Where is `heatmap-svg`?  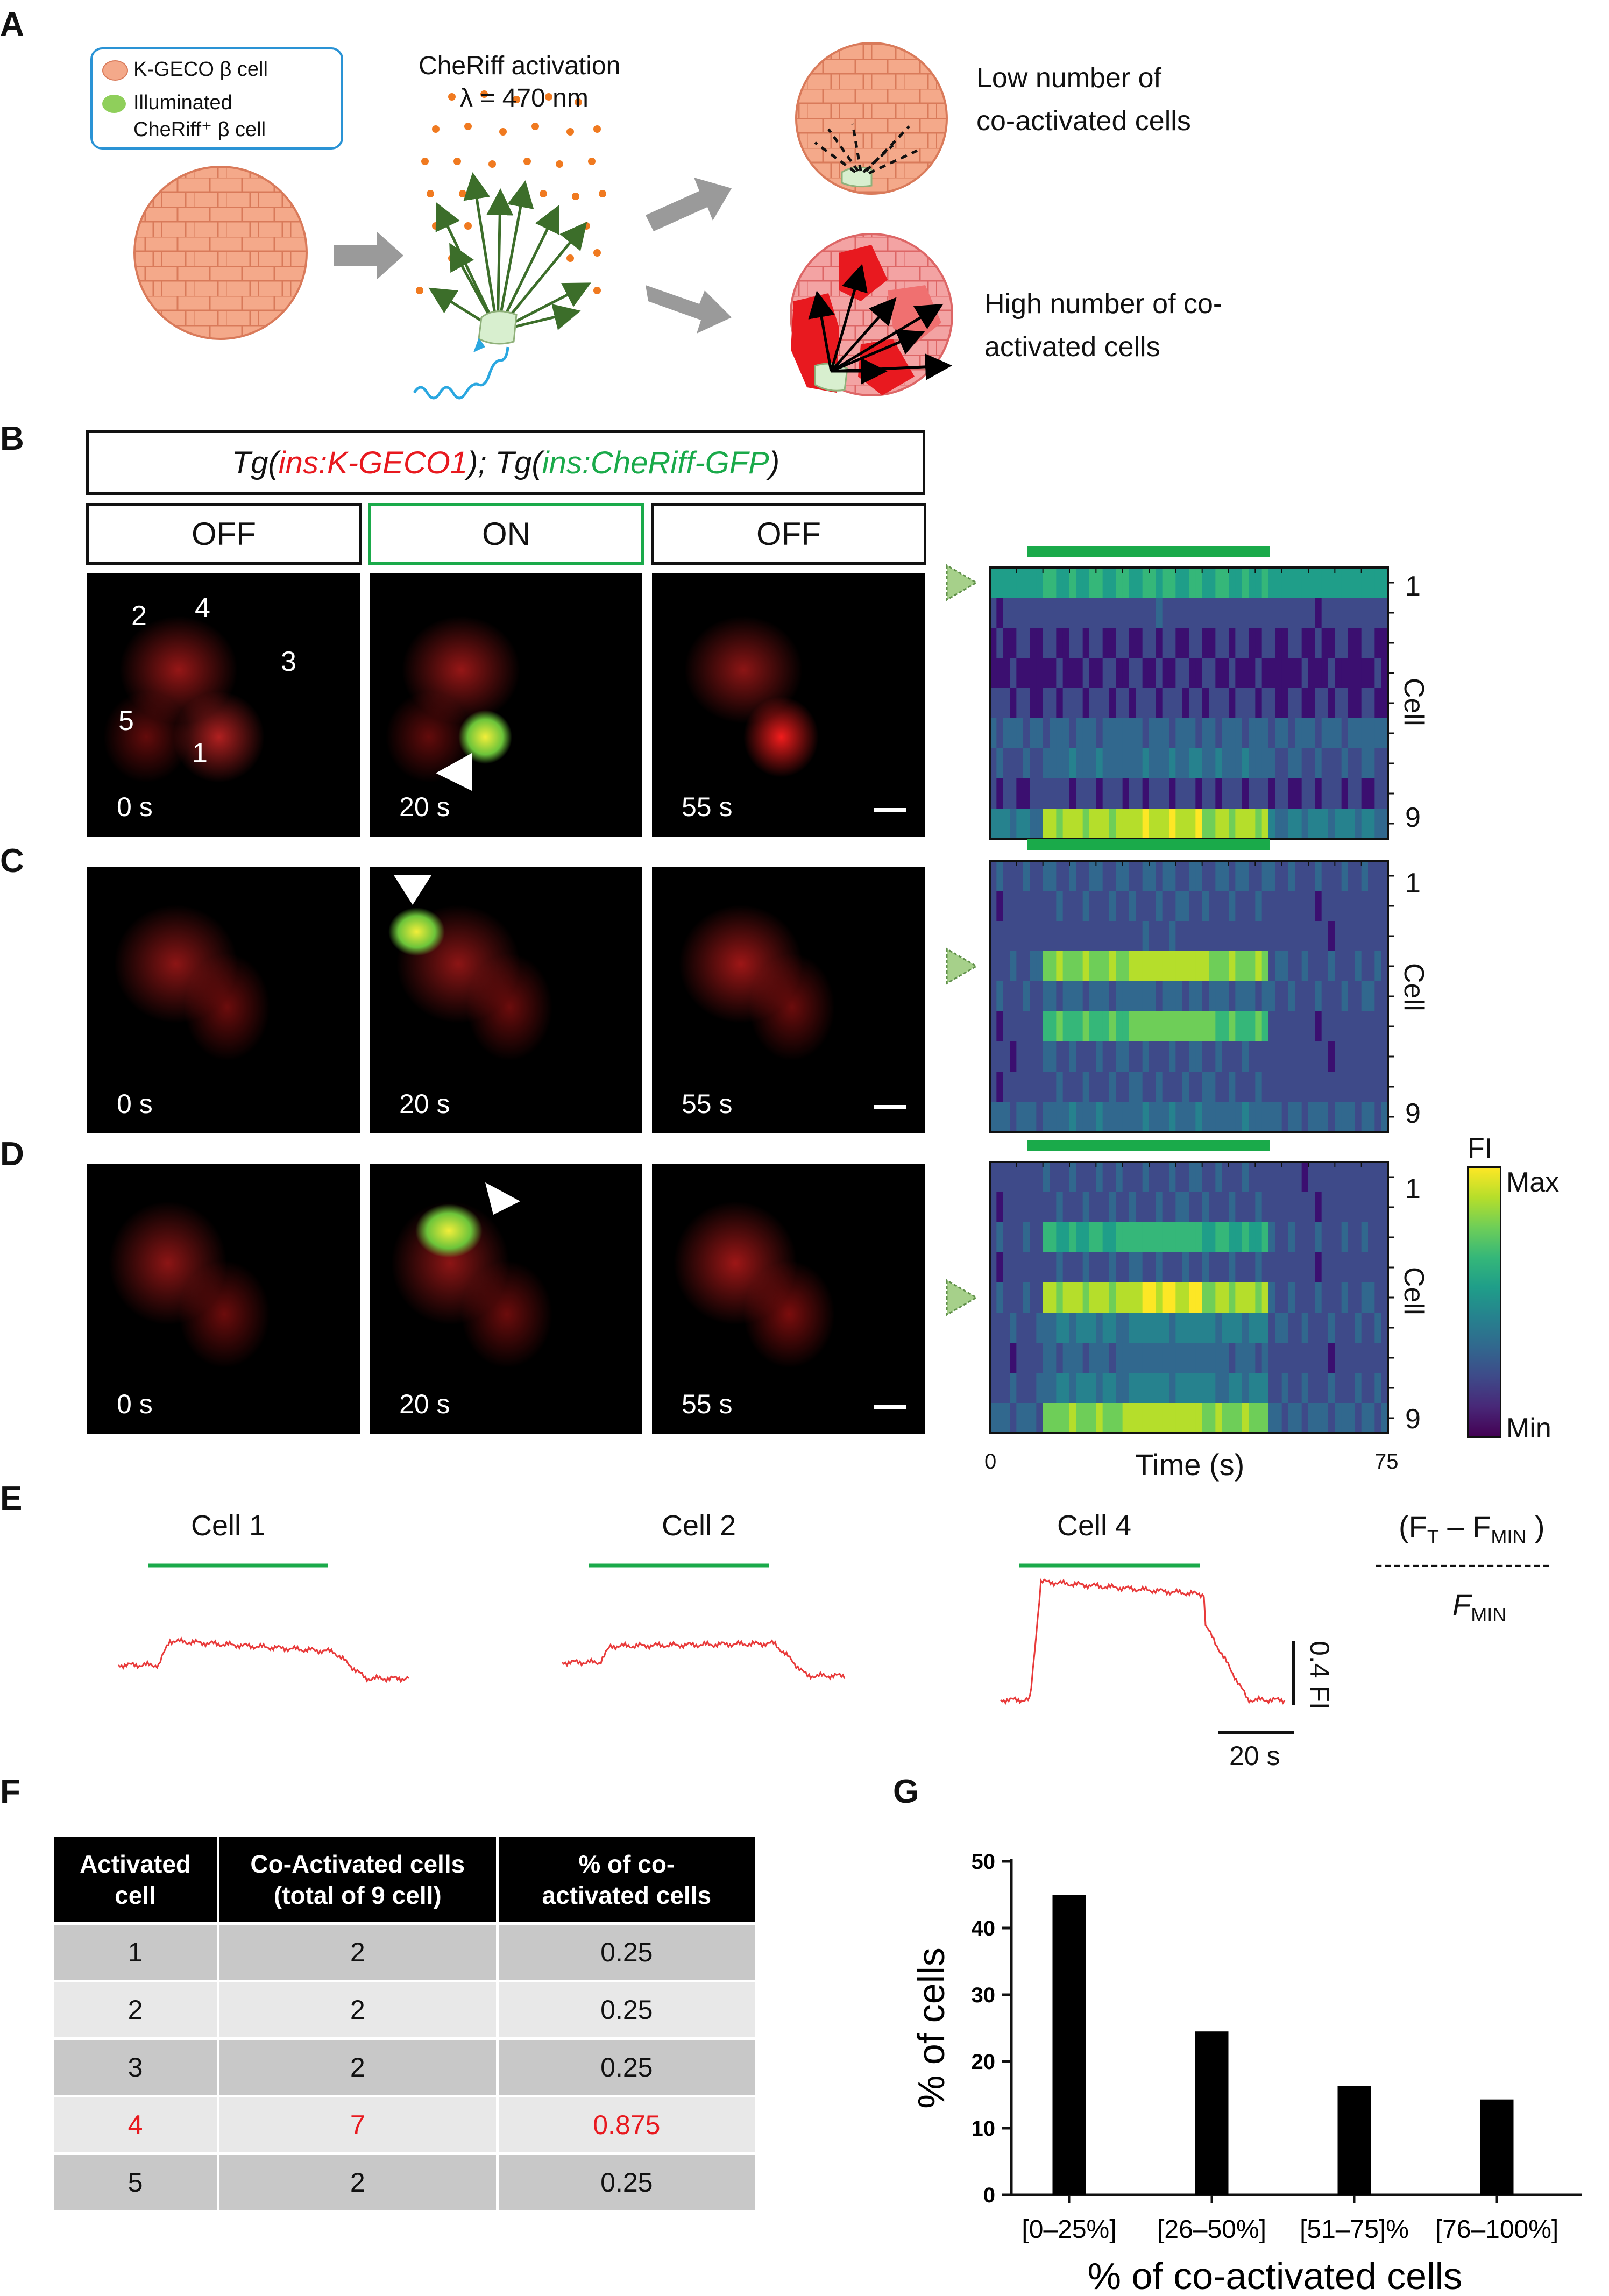
heatmap-svg is located at coordinates (1170, 990).